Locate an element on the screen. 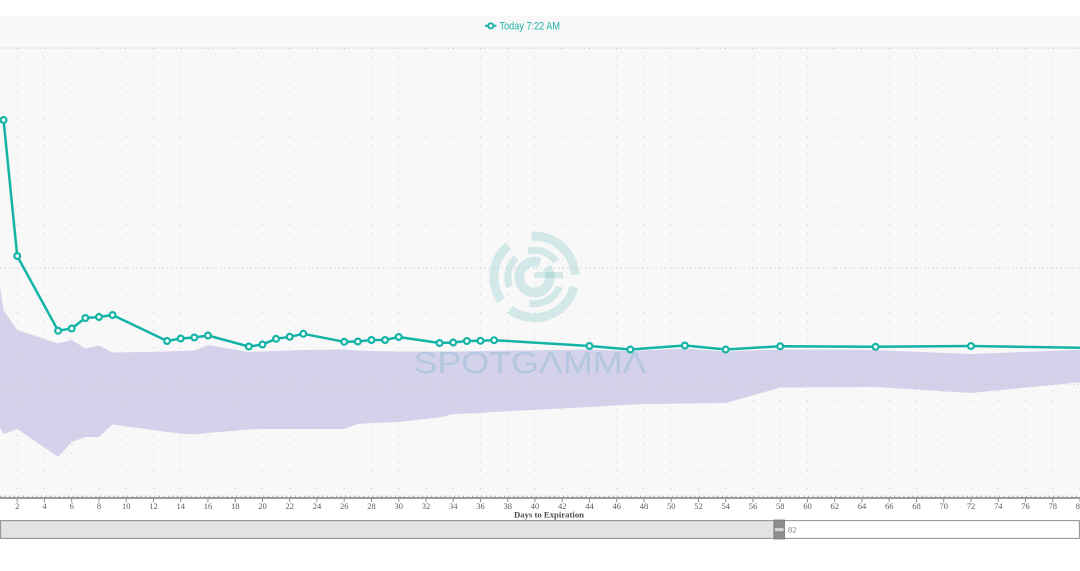  svg-text: Today 7:22 AM is located at coordinates (530, 26).